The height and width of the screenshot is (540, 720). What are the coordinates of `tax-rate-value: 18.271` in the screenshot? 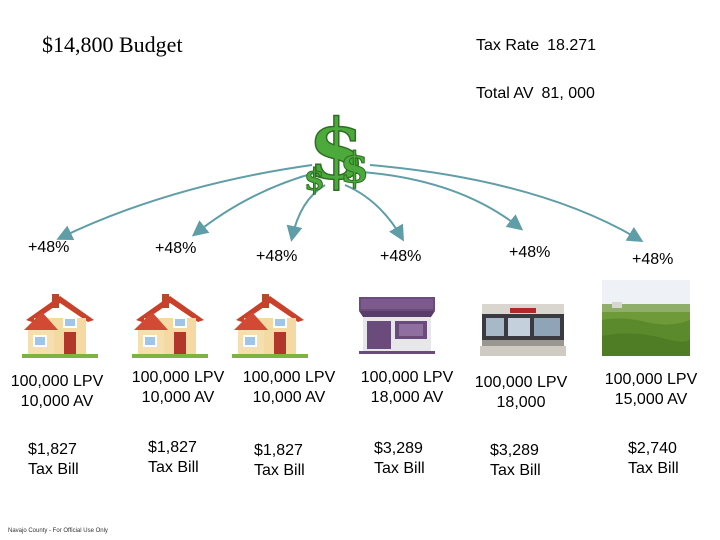 It's located at (572, 45).